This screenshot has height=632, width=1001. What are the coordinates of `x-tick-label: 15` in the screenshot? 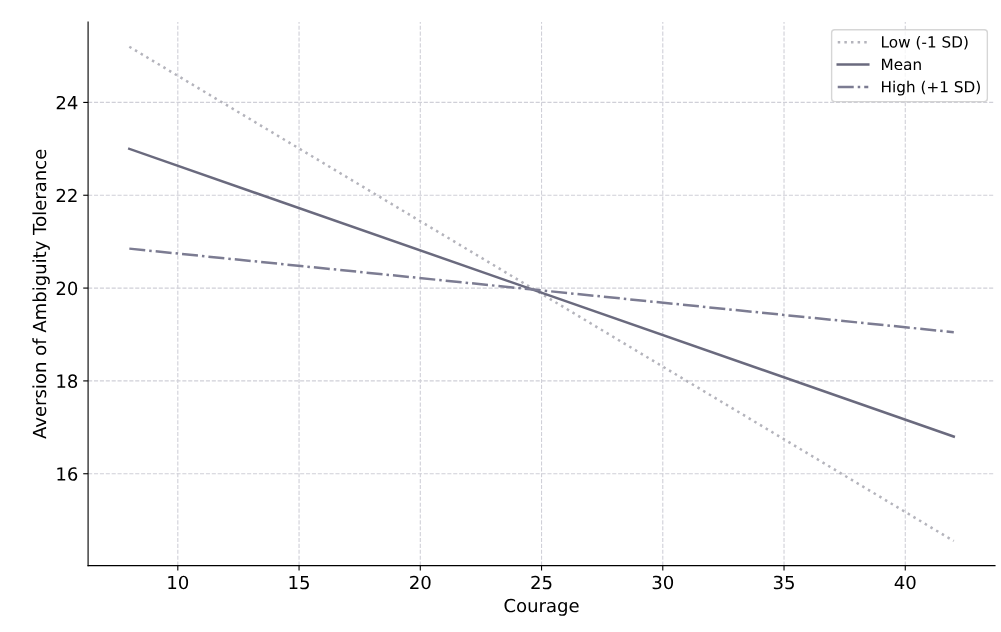 It's located at (299, 582).